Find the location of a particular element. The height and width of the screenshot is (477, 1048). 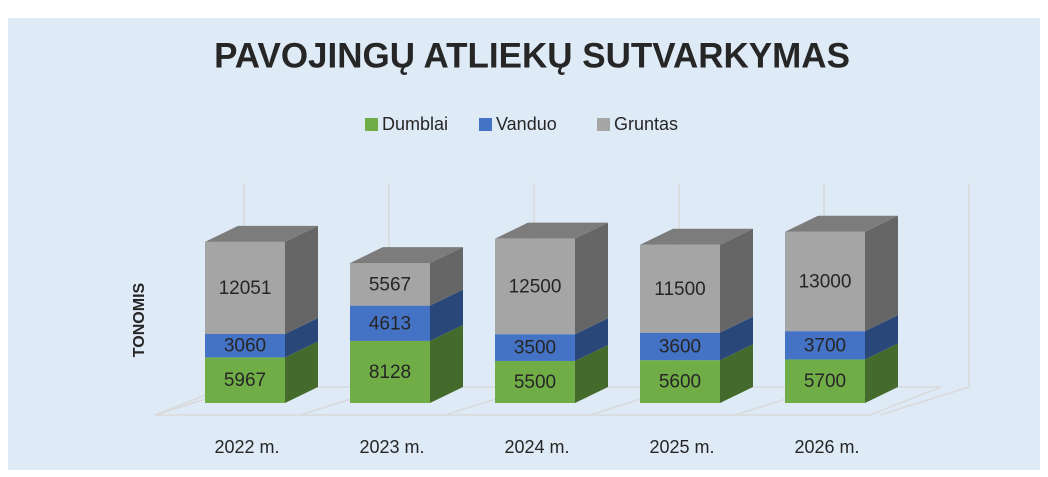

data-label: 5967 is located at coordinates (245, 380).